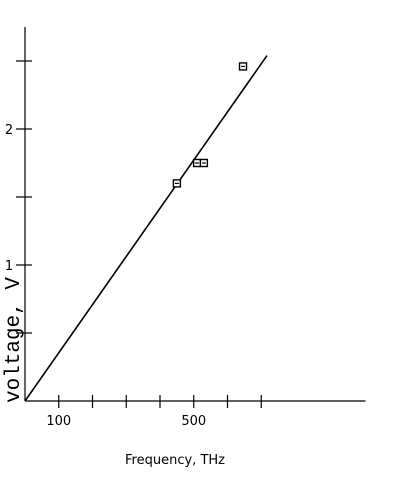 Image resolution: width=407 pixels, height=480 pixels. What do you see at coordinates (14, 340) in the screenshot?
I see `y-axis-label: voltage, V` at bounding box center [14, 340].